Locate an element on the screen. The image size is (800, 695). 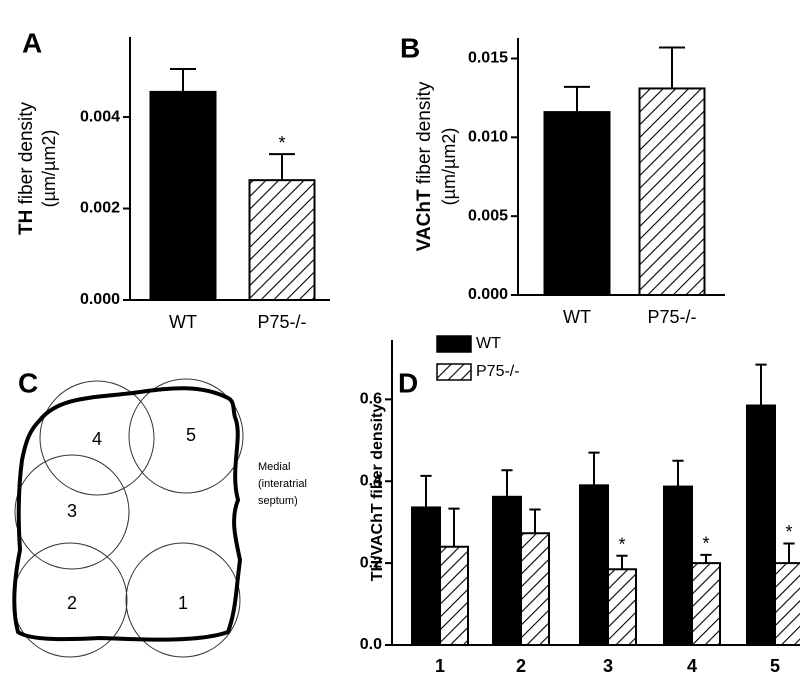
y-tick-label: 0.0 is located at coordinates (371, 644).